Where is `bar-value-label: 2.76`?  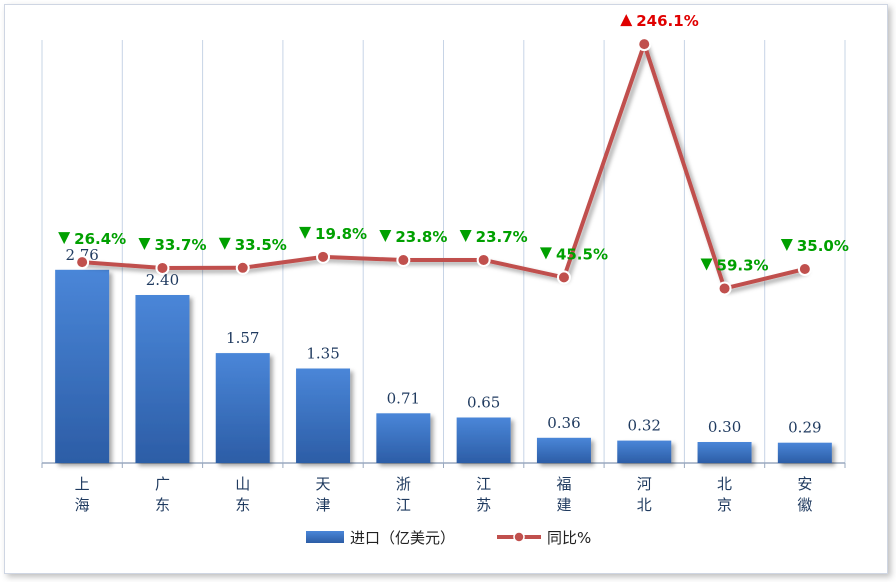
bar-value-label: 2.76 is located at coordinates (81, 255).